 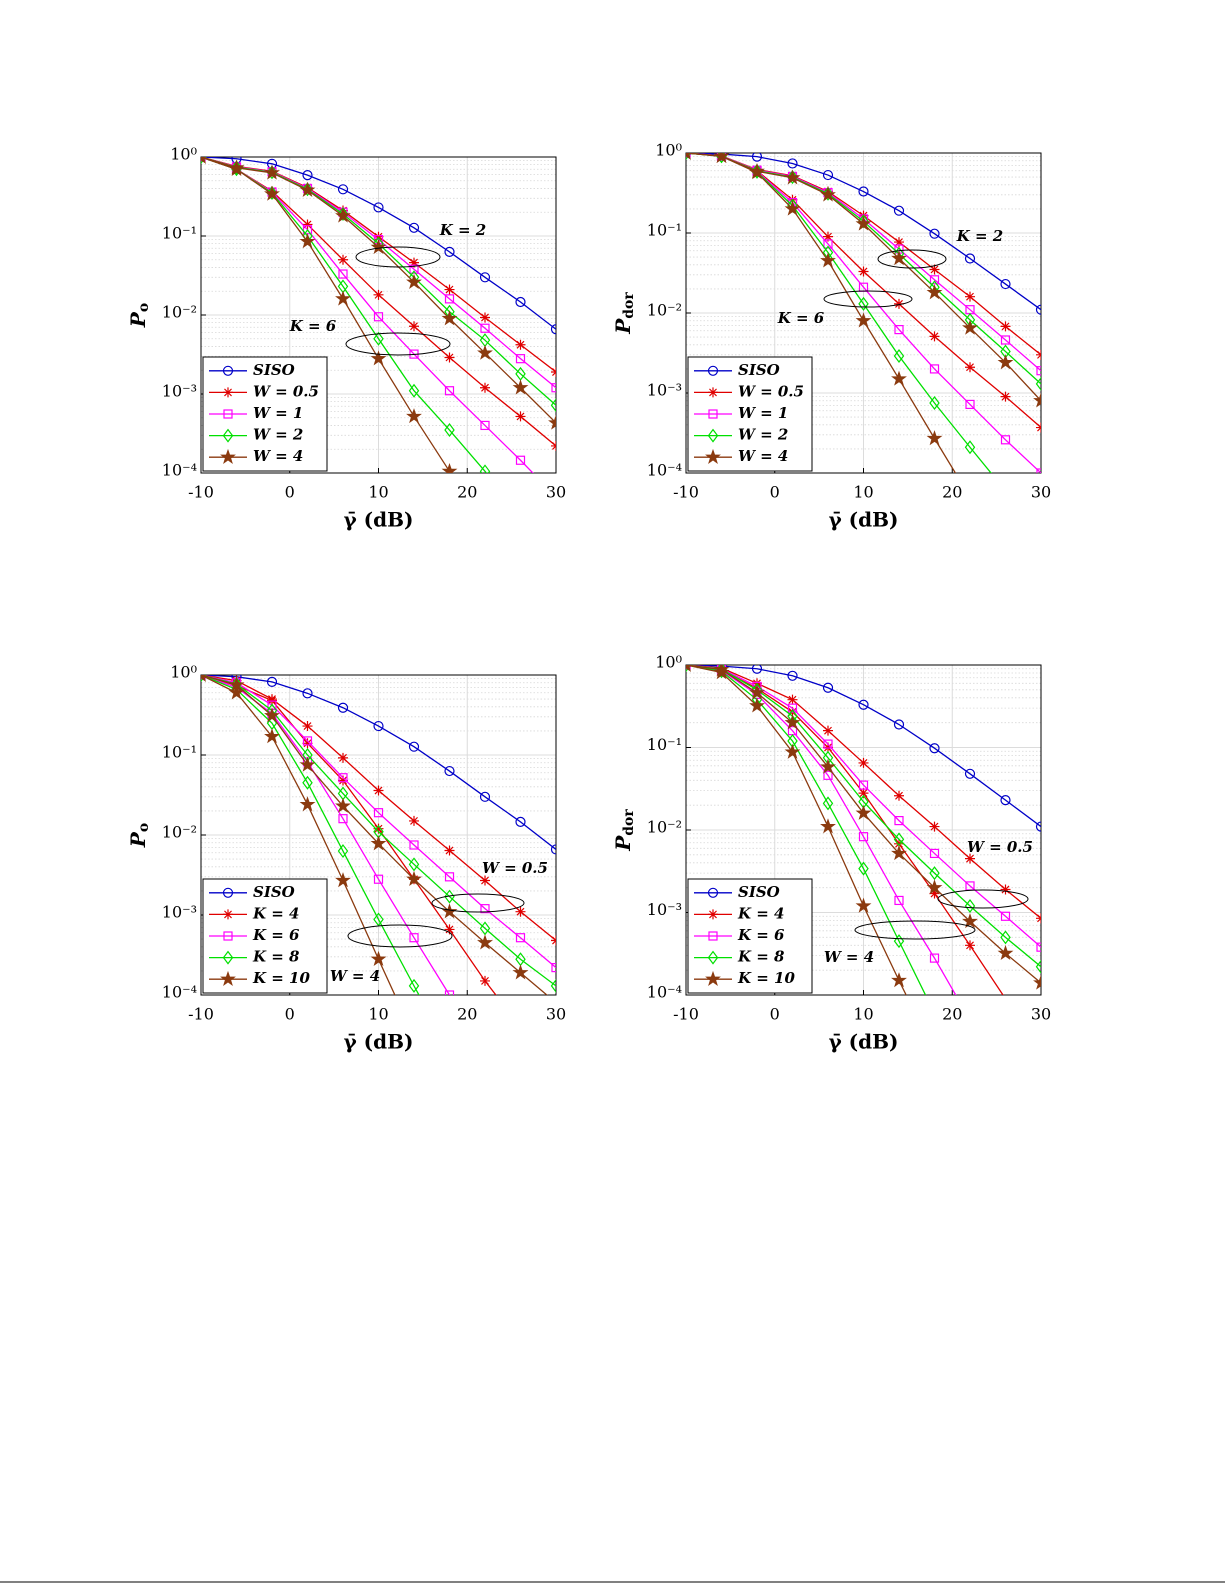 What do you see at coordinates (286, 391) in the screenshot?
I see `legend-label: W = 0.5` at bounding box center [286, 391].